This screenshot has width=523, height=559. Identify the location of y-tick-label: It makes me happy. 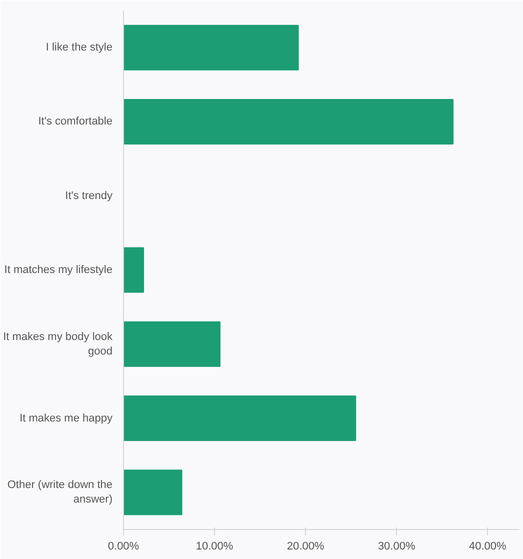
(66, 418).